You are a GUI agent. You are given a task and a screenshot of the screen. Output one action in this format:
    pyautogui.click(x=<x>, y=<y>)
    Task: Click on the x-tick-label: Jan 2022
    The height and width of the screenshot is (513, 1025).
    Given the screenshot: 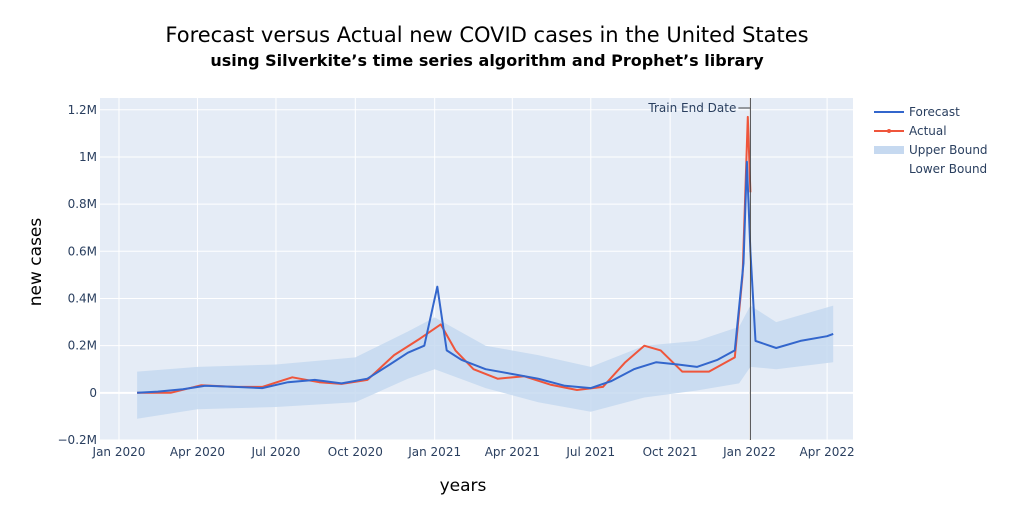 What is the action you would take?
    pyautogui.click(x=749, y=452)
    